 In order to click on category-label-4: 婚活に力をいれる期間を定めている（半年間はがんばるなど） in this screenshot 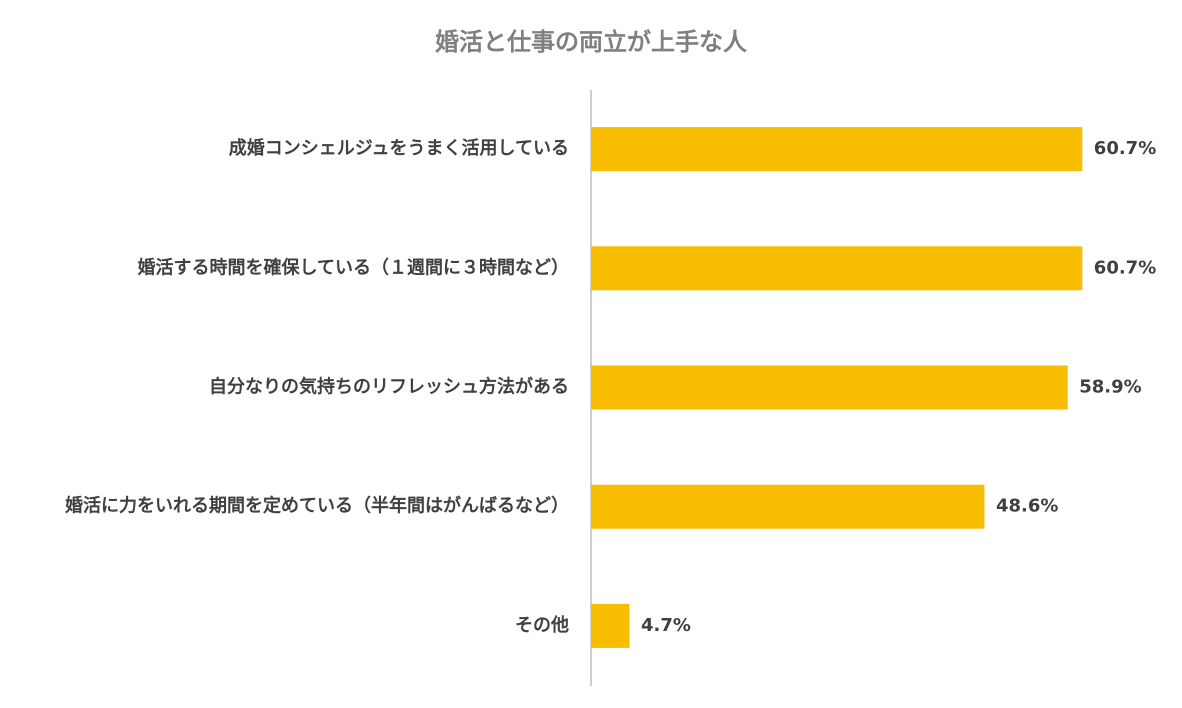, I will do `click(317, 506)`.